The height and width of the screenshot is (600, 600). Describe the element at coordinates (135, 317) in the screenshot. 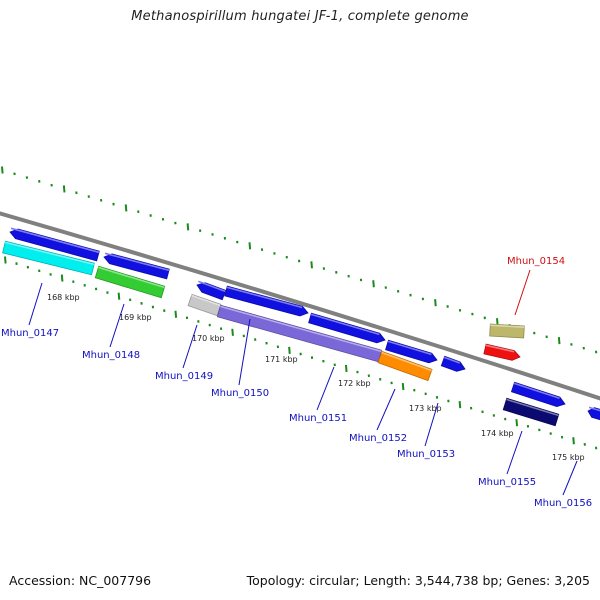

I see `scale-label: 169 kbp` at that location.